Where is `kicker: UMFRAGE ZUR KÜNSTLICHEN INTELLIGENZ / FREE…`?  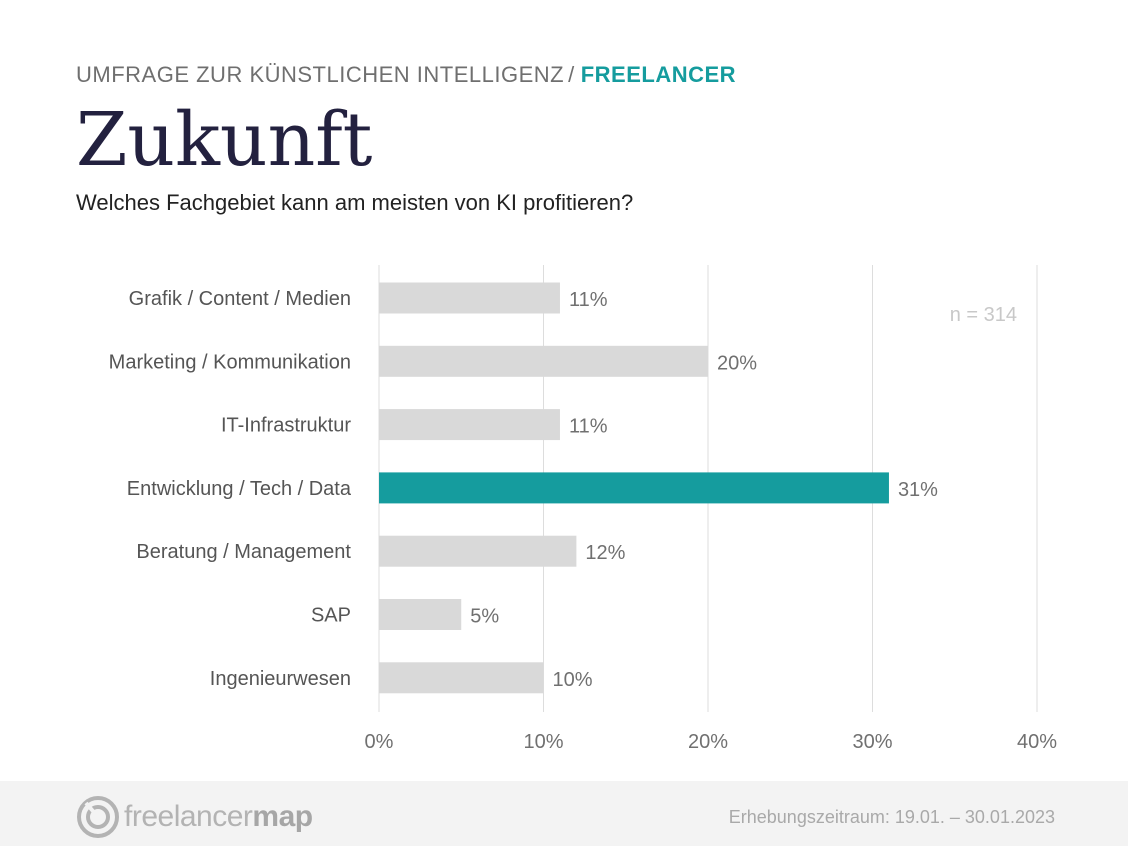
kicker: UMFRAGE ZUR KÜNSTLICHEN INTELLIGENZ / FREE… is located at coordinates (406, 75).